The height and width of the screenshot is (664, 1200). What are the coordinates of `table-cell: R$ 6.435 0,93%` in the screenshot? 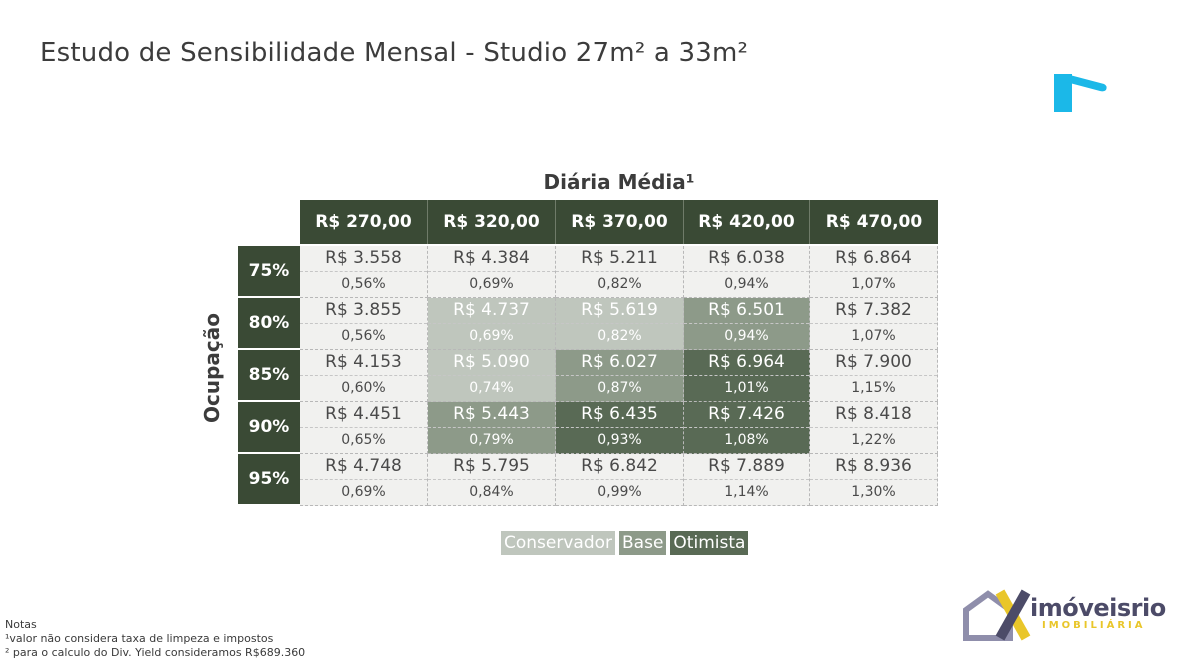 It's located at (620, 428).